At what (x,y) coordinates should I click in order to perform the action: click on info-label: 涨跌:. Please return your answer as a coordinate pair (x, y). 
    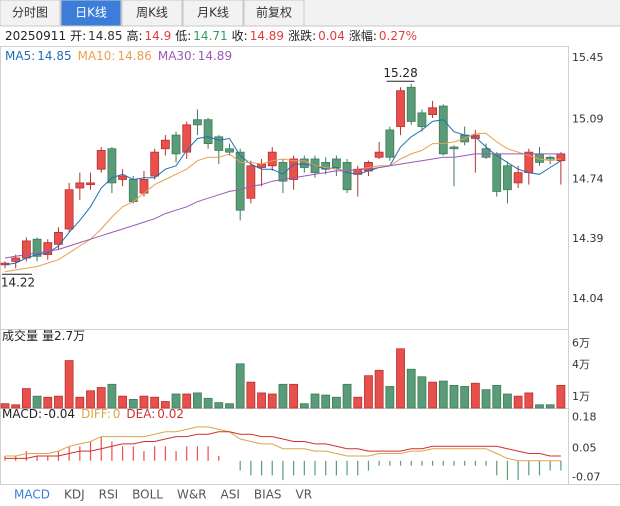
    Looking at the image, I should click on (302, 35).